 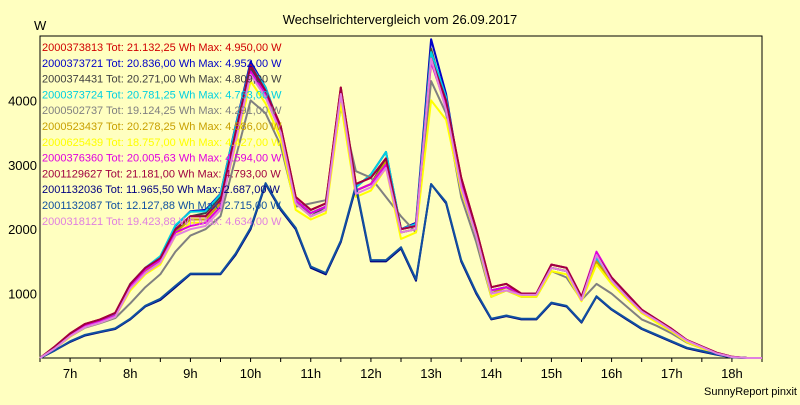 I want to click on x-tick-label: 16h, so click(x=612, y=373).